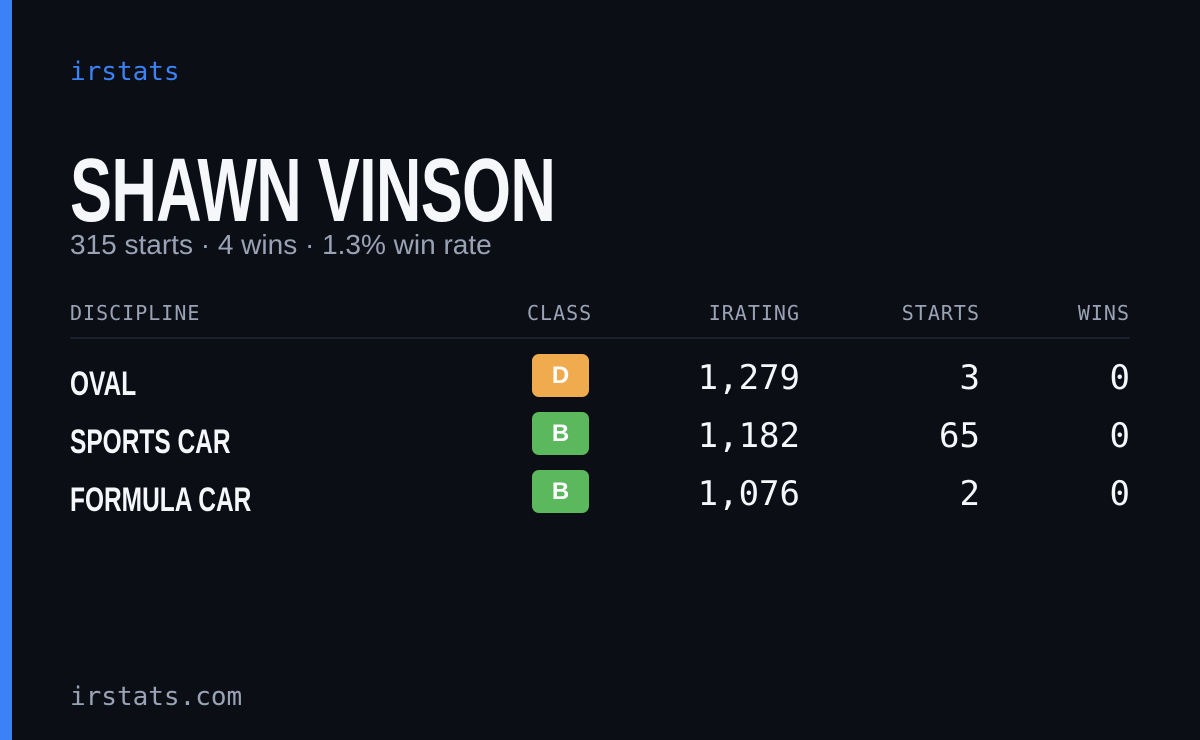 The image size is (1200, 740). Describe the element at coordinates (156, 697) in the screenshot. I see `footer-site: irstats.com` at that location.